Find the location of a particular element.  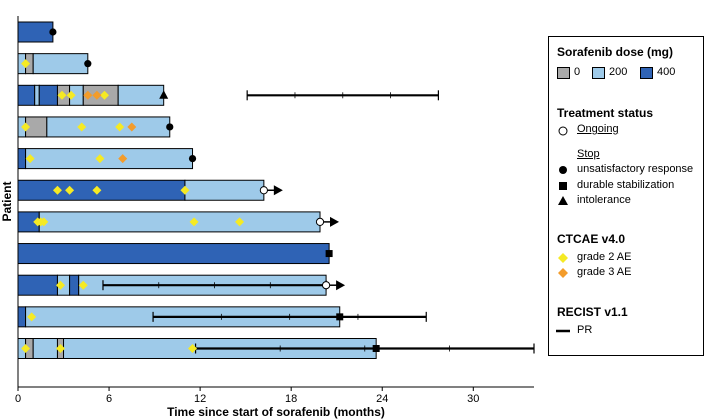

stop-intolerance-p3 is located at coordinates (164, 94).